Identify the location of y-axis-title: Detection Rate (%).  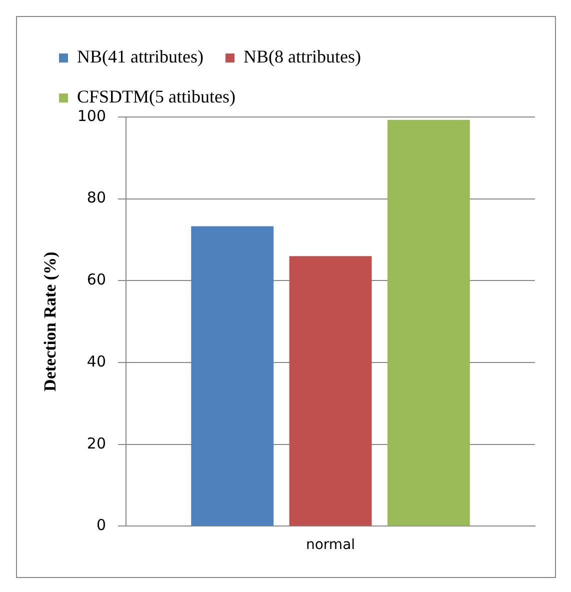
(50, 322).